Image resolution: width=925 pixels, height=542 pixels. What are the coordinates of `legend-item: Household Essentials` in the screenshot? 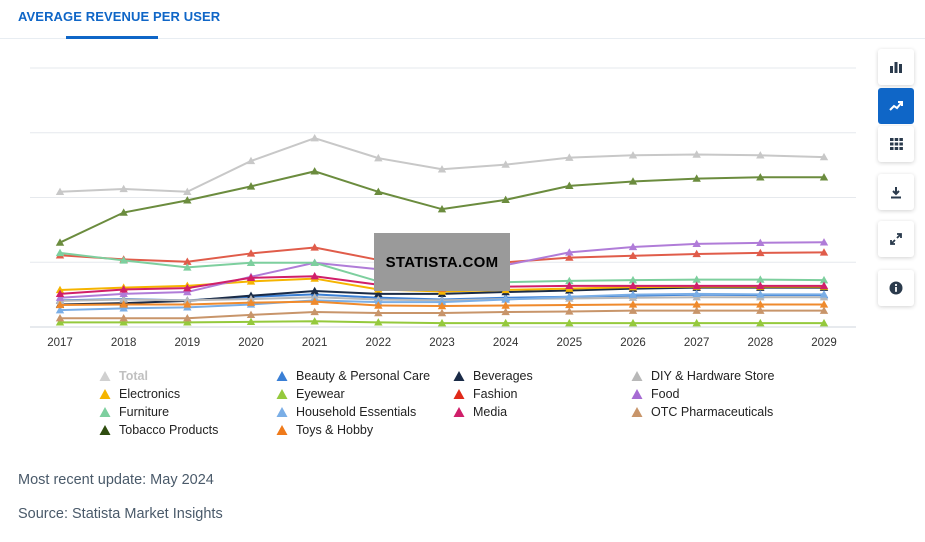 It's located at (345, 412).